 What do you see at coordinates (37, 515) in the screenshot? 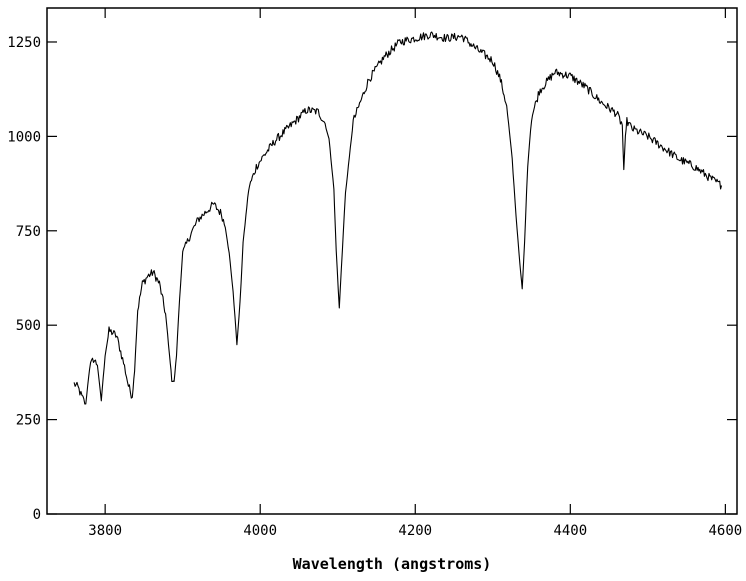
I see `y-tick-label: 0` at bounding box center [37, 515].